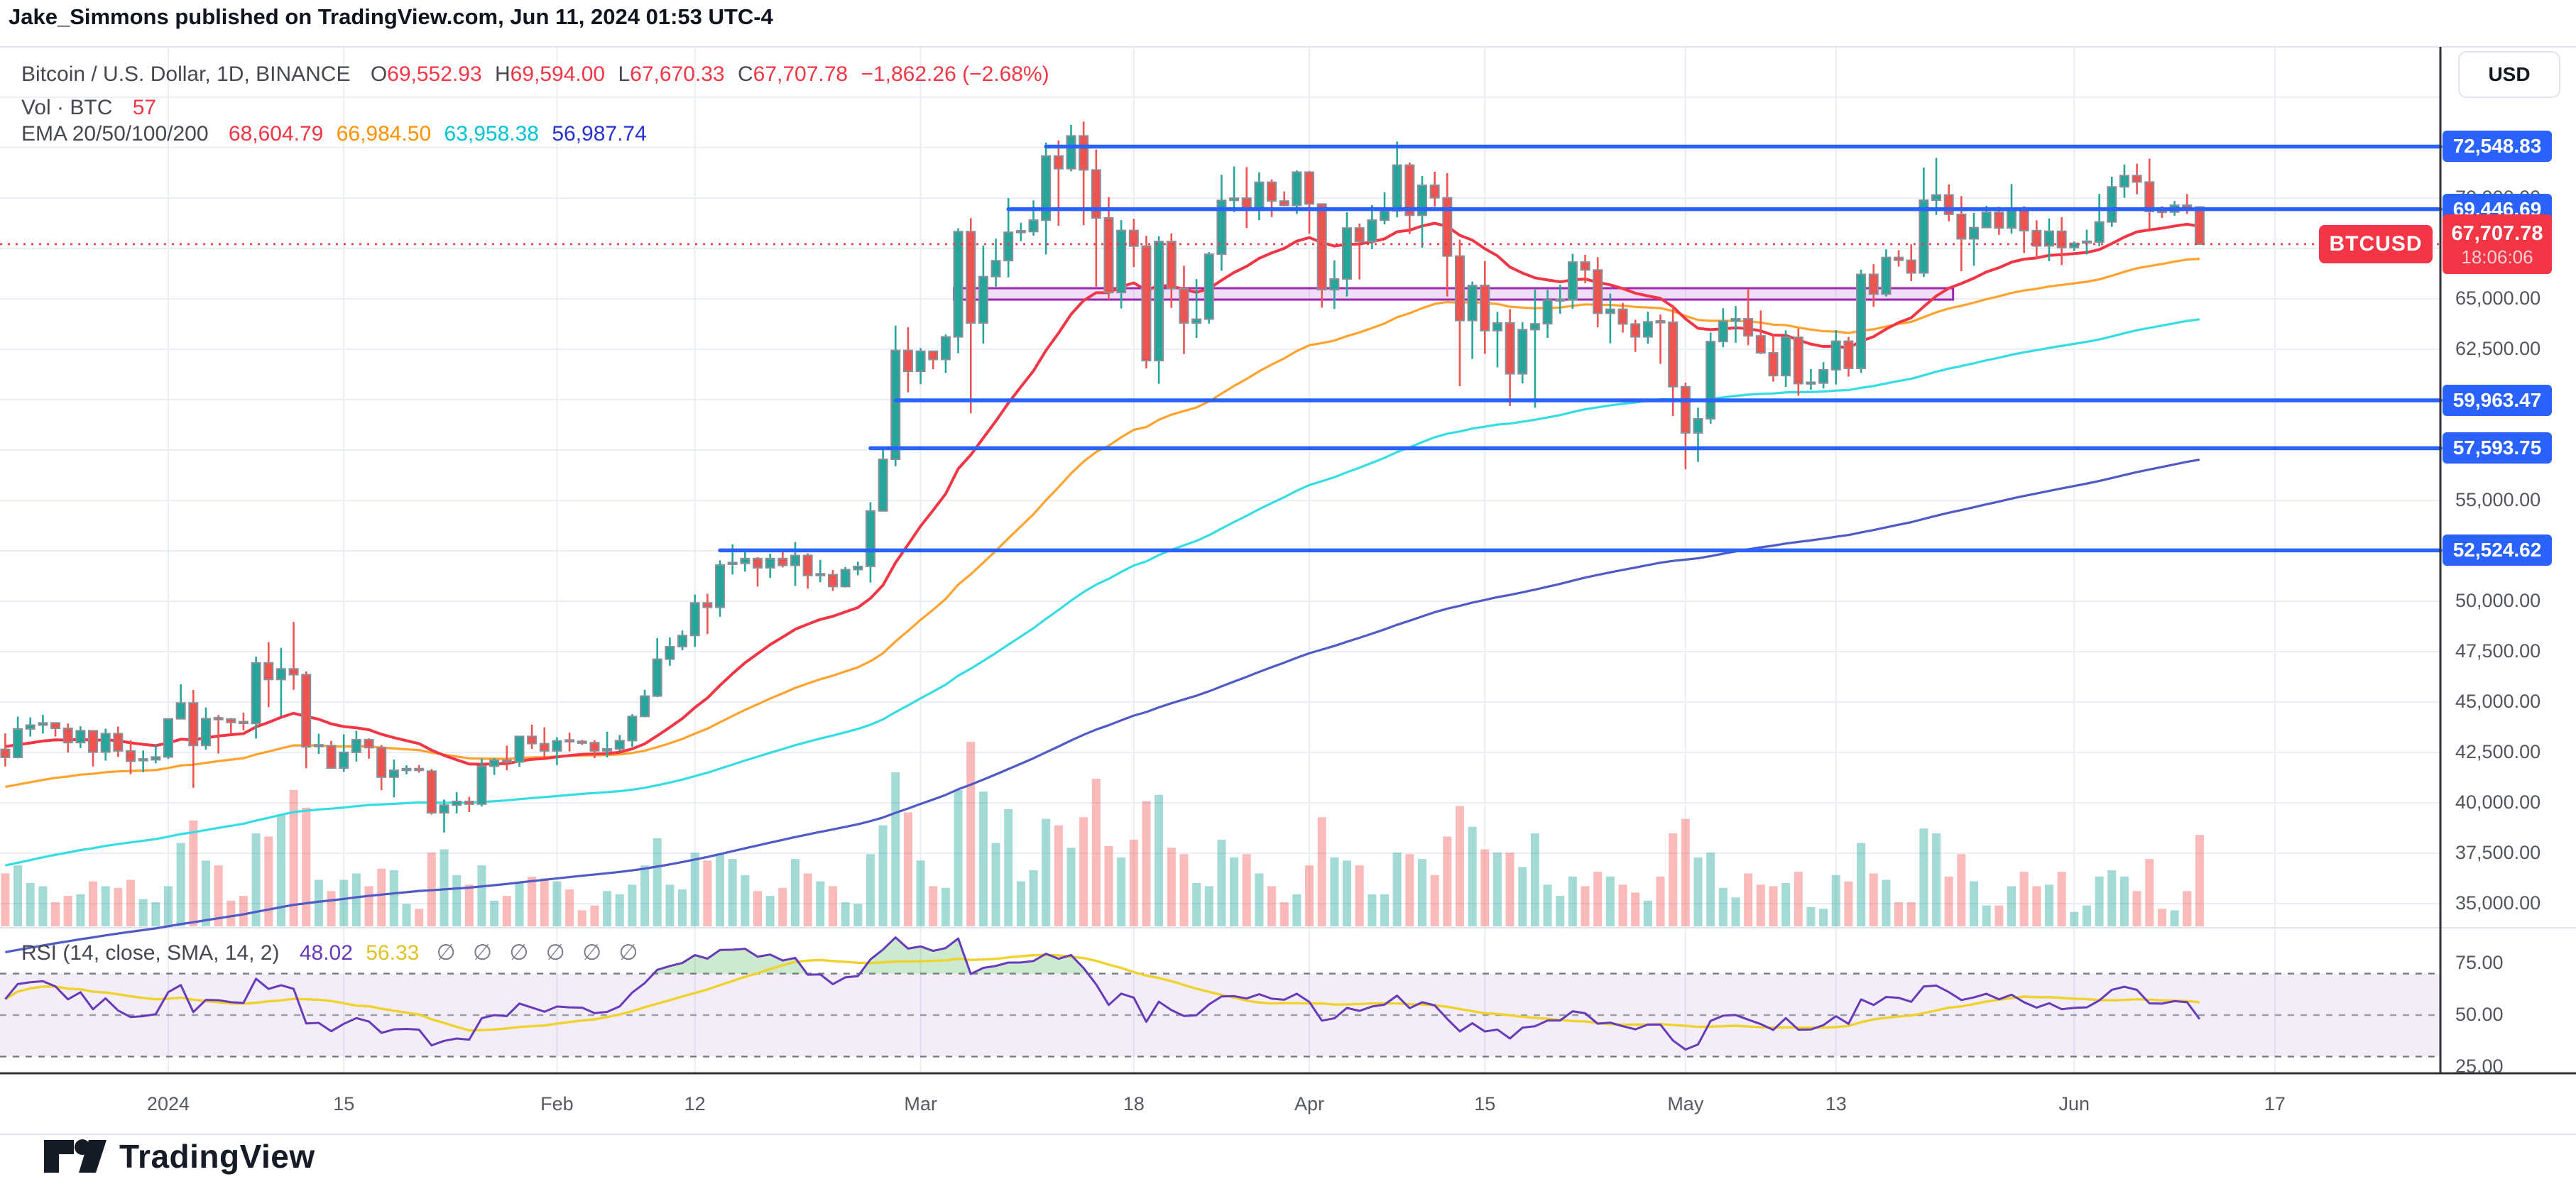 The height and width of the screenshot is (1189, 2576). What do you see at coordinates (2498, 651) in the screenshot?
I see `price-tick-label: 47,500.00` at bounding box center [2498, 651].